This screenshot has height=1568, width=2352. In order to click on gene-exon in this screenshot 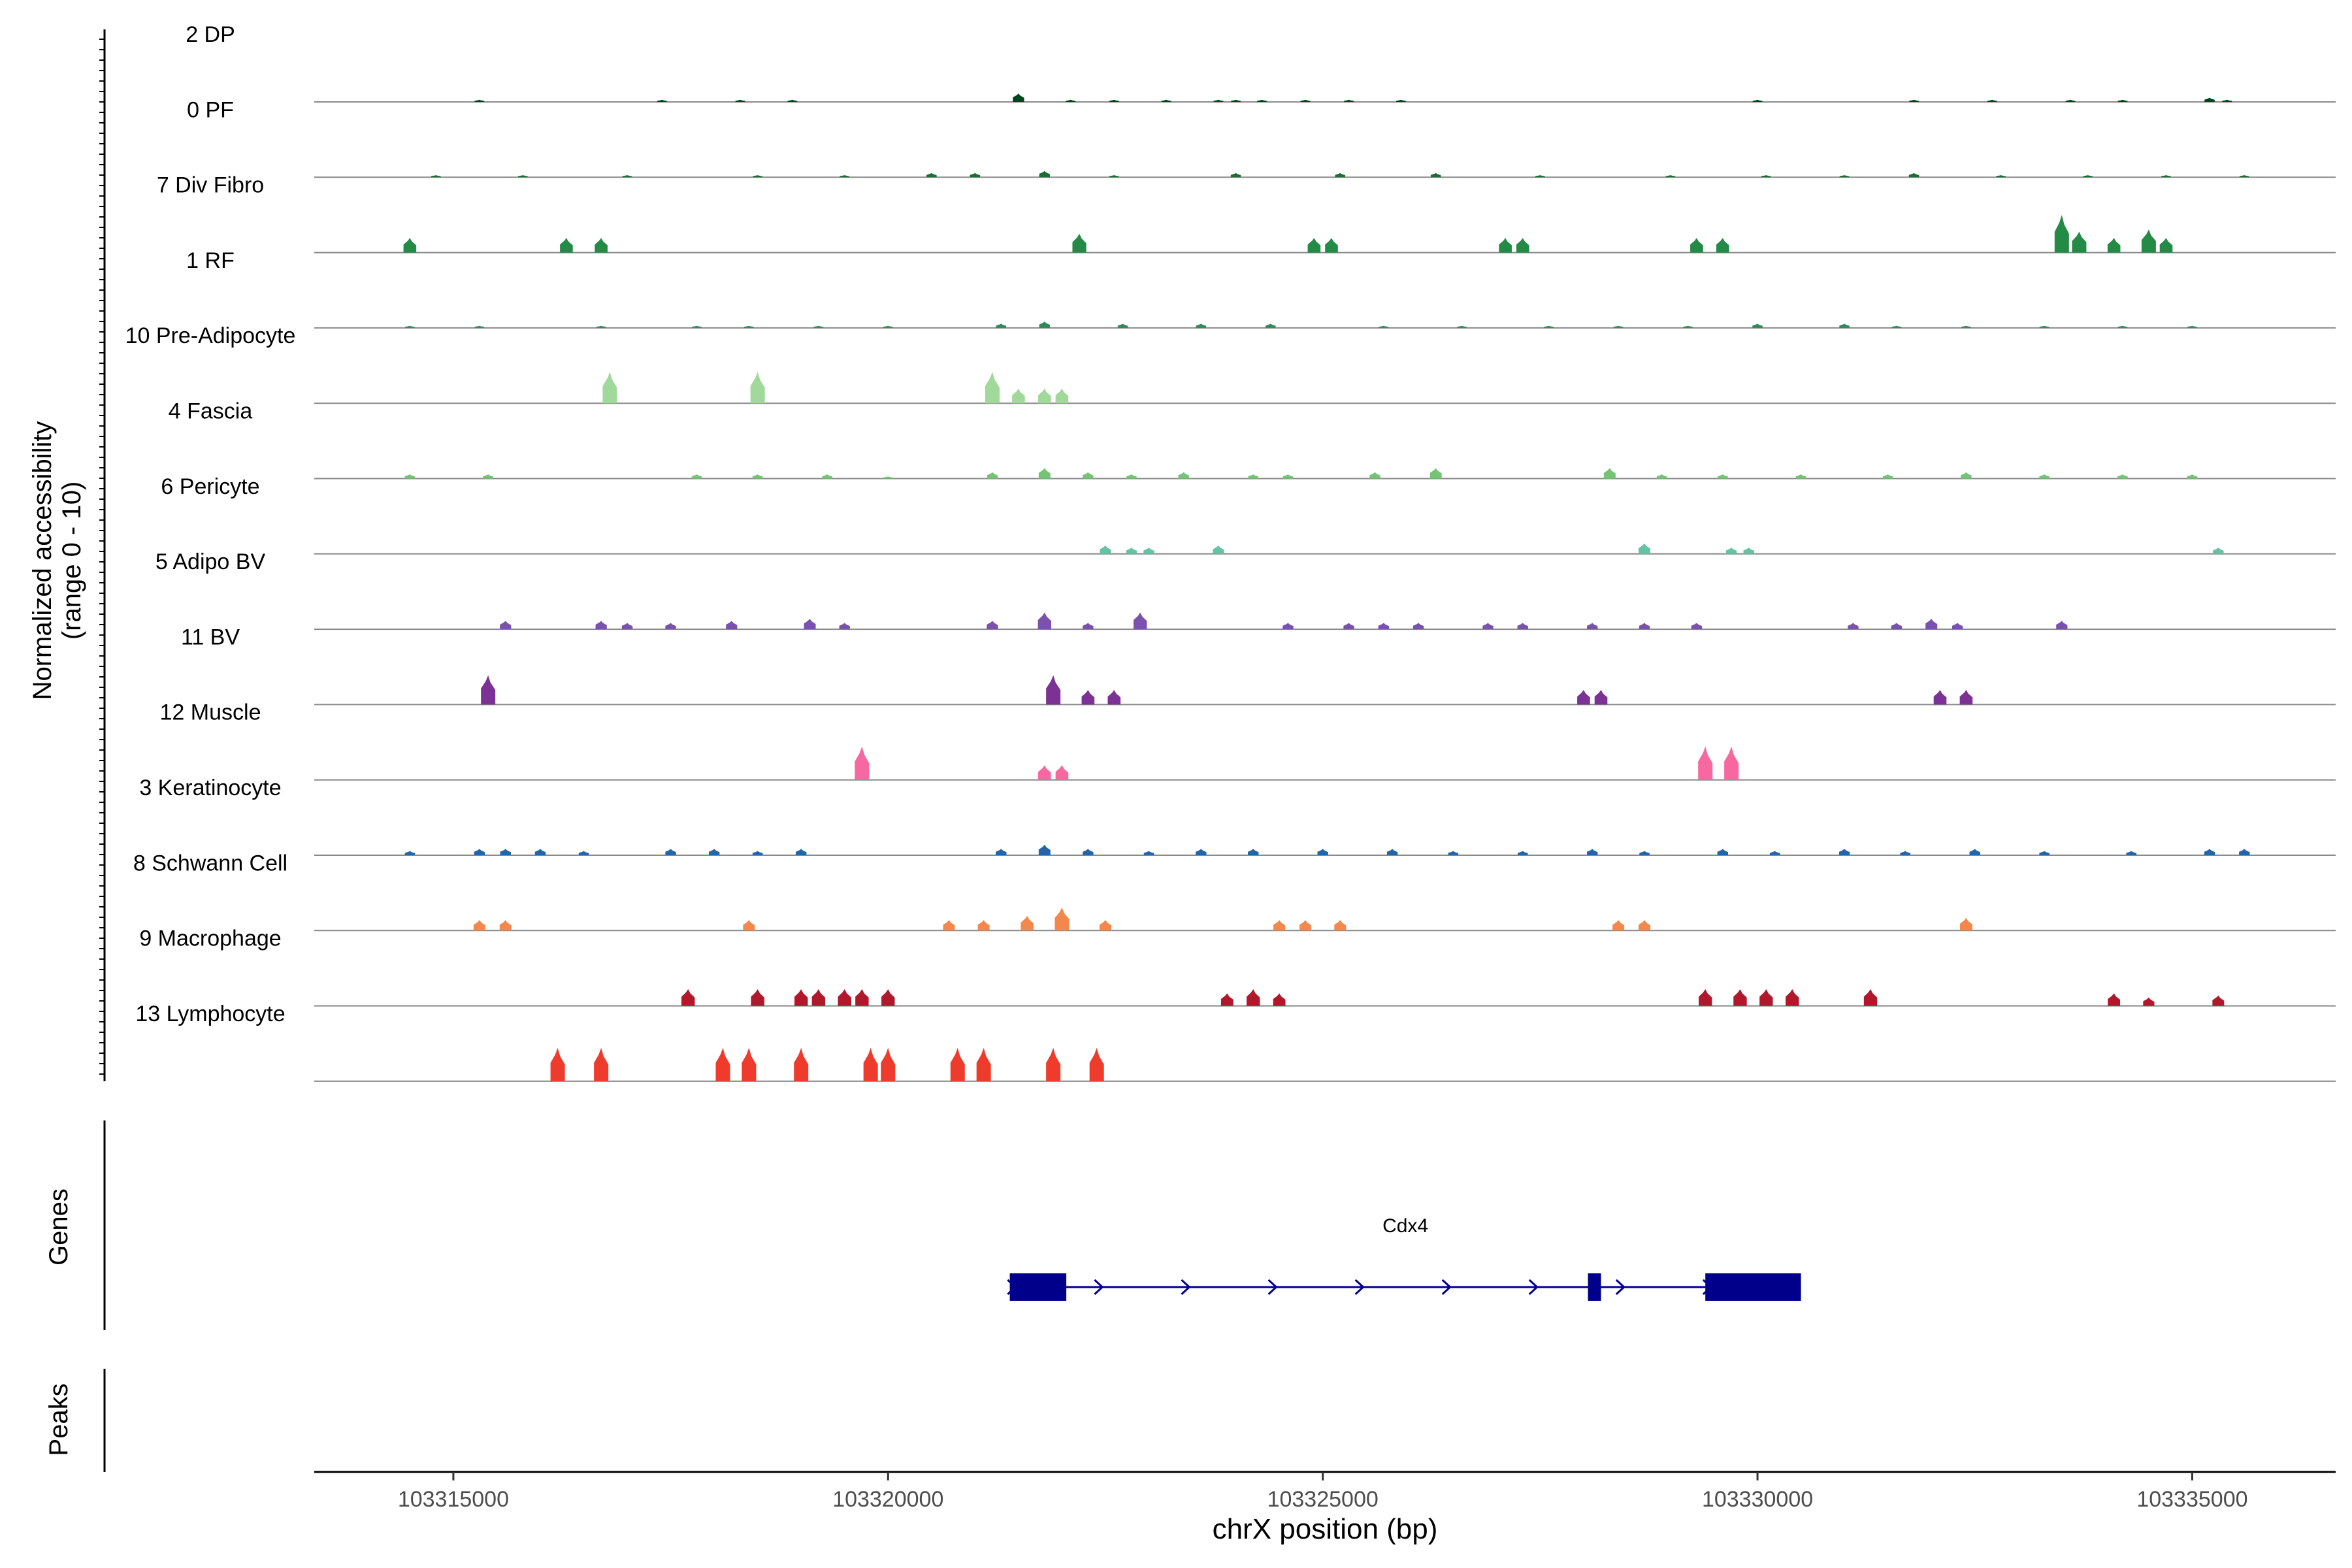, I will do `click(1038, 1287)`.